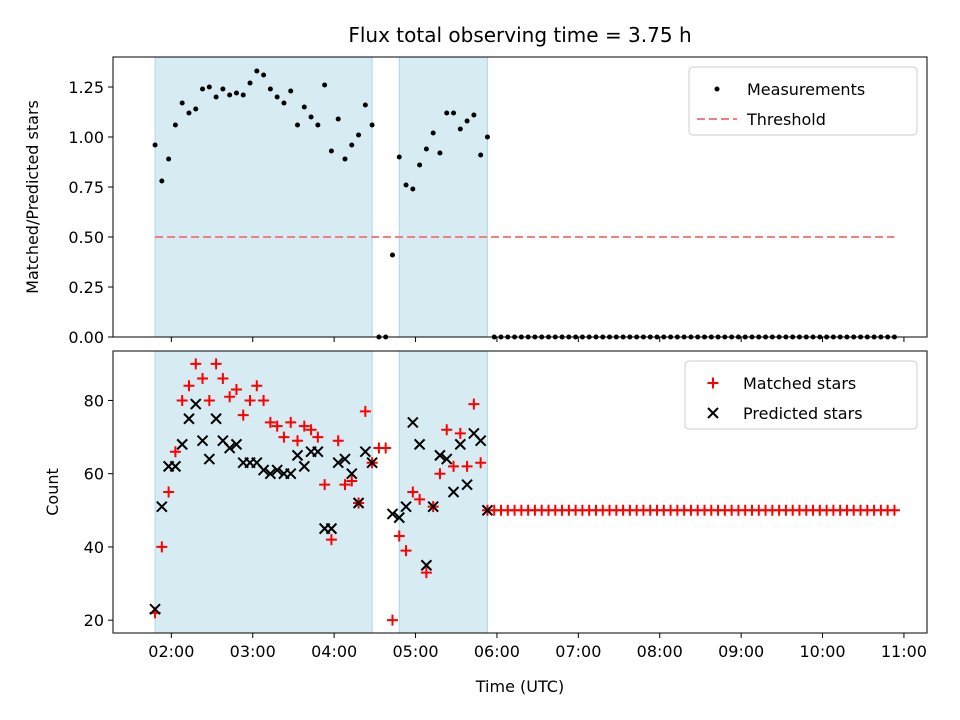 The image size is (960, 720). I want to click on x-tick-label: 05:00, so click(415, 651).